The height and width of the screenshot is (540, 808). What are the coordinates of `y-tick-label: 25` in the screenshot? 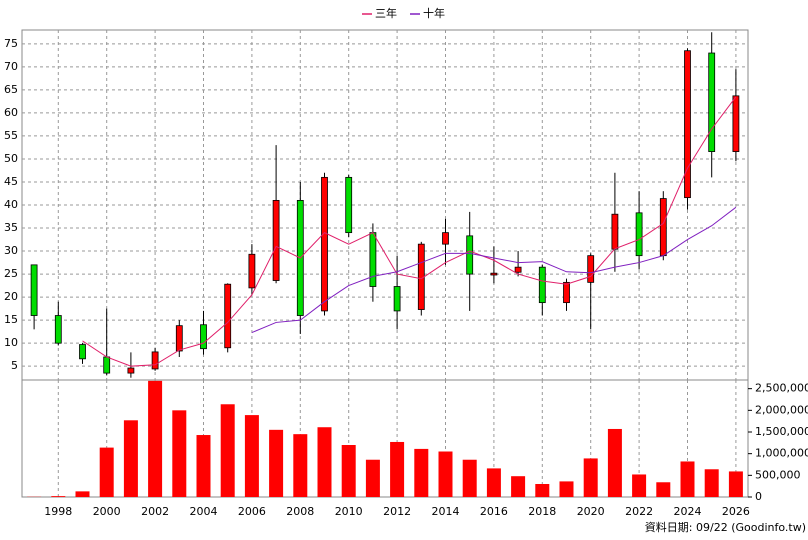 It's located at (11, 273).